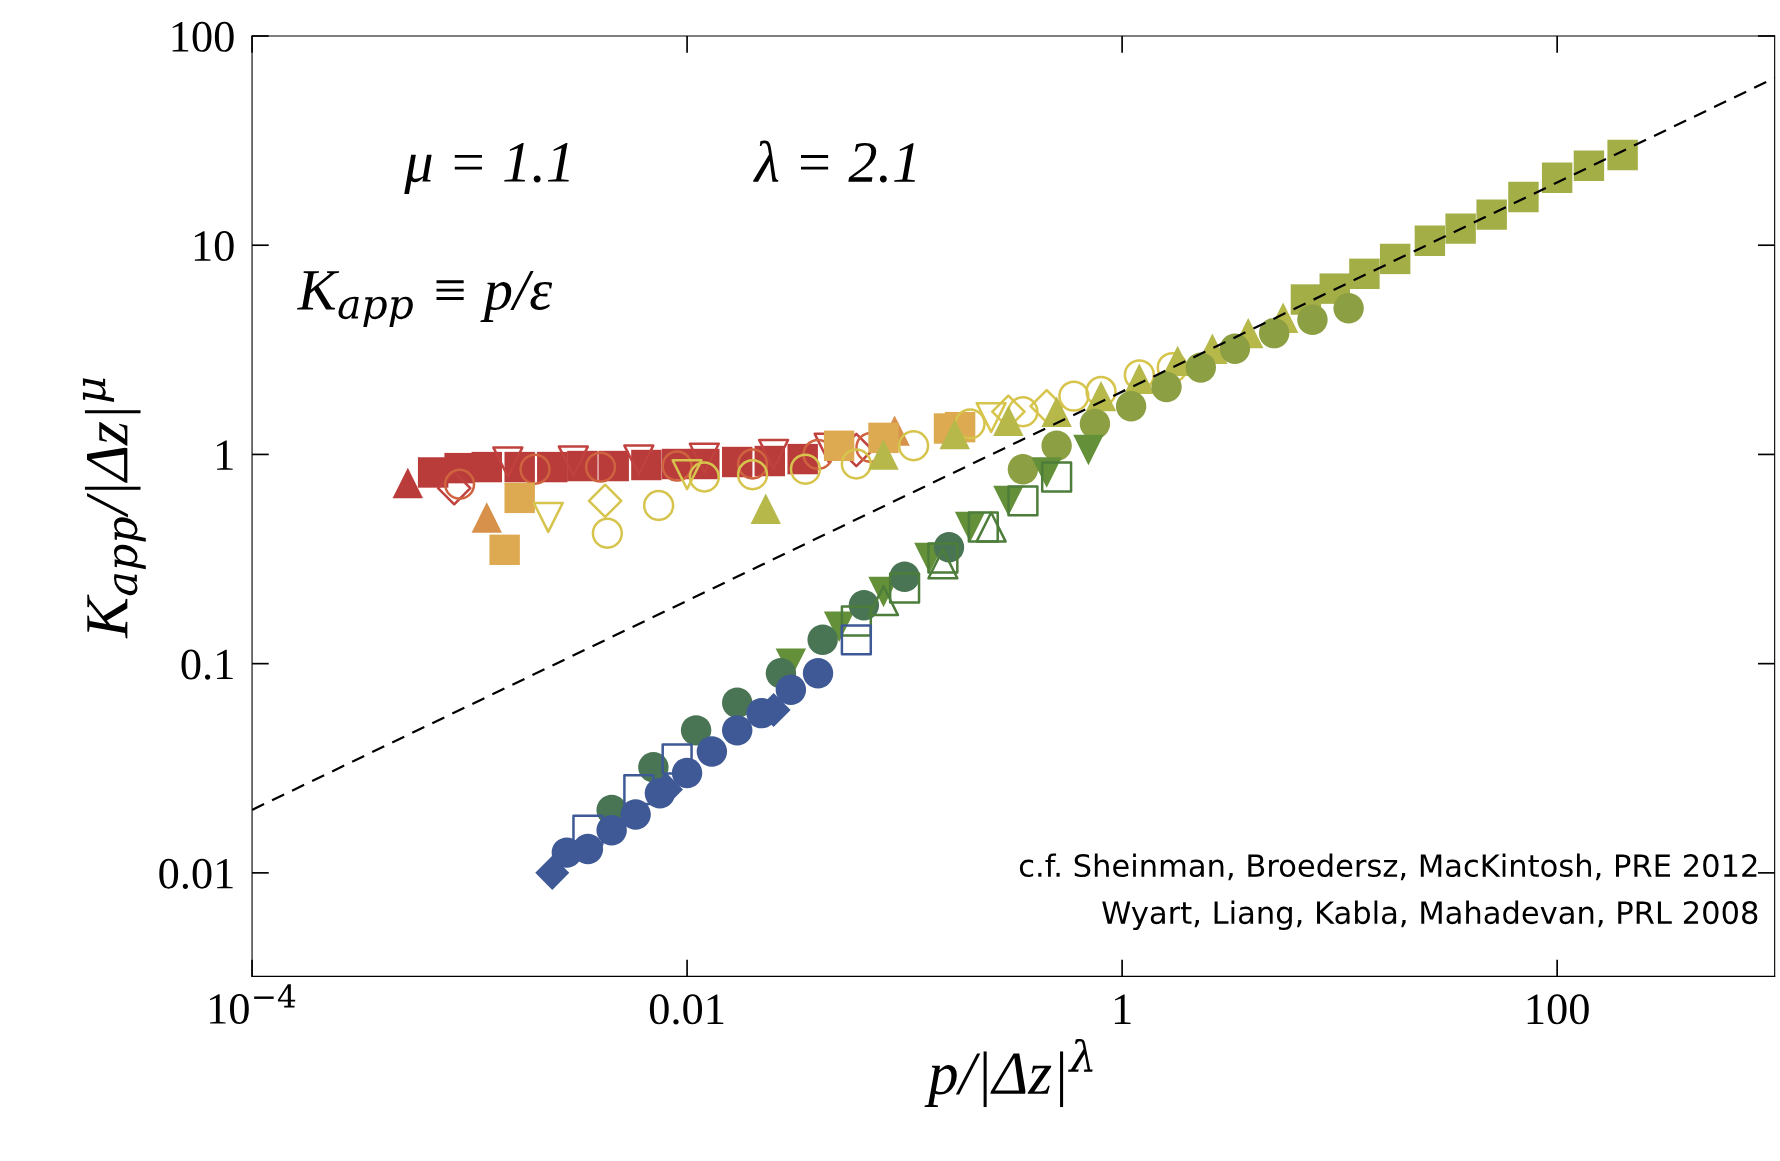  Describe the element at coordinates (1008, 1073) in the screenshot. I see `x-axis-title: p/|Δz|$^{λ}$` at that location.